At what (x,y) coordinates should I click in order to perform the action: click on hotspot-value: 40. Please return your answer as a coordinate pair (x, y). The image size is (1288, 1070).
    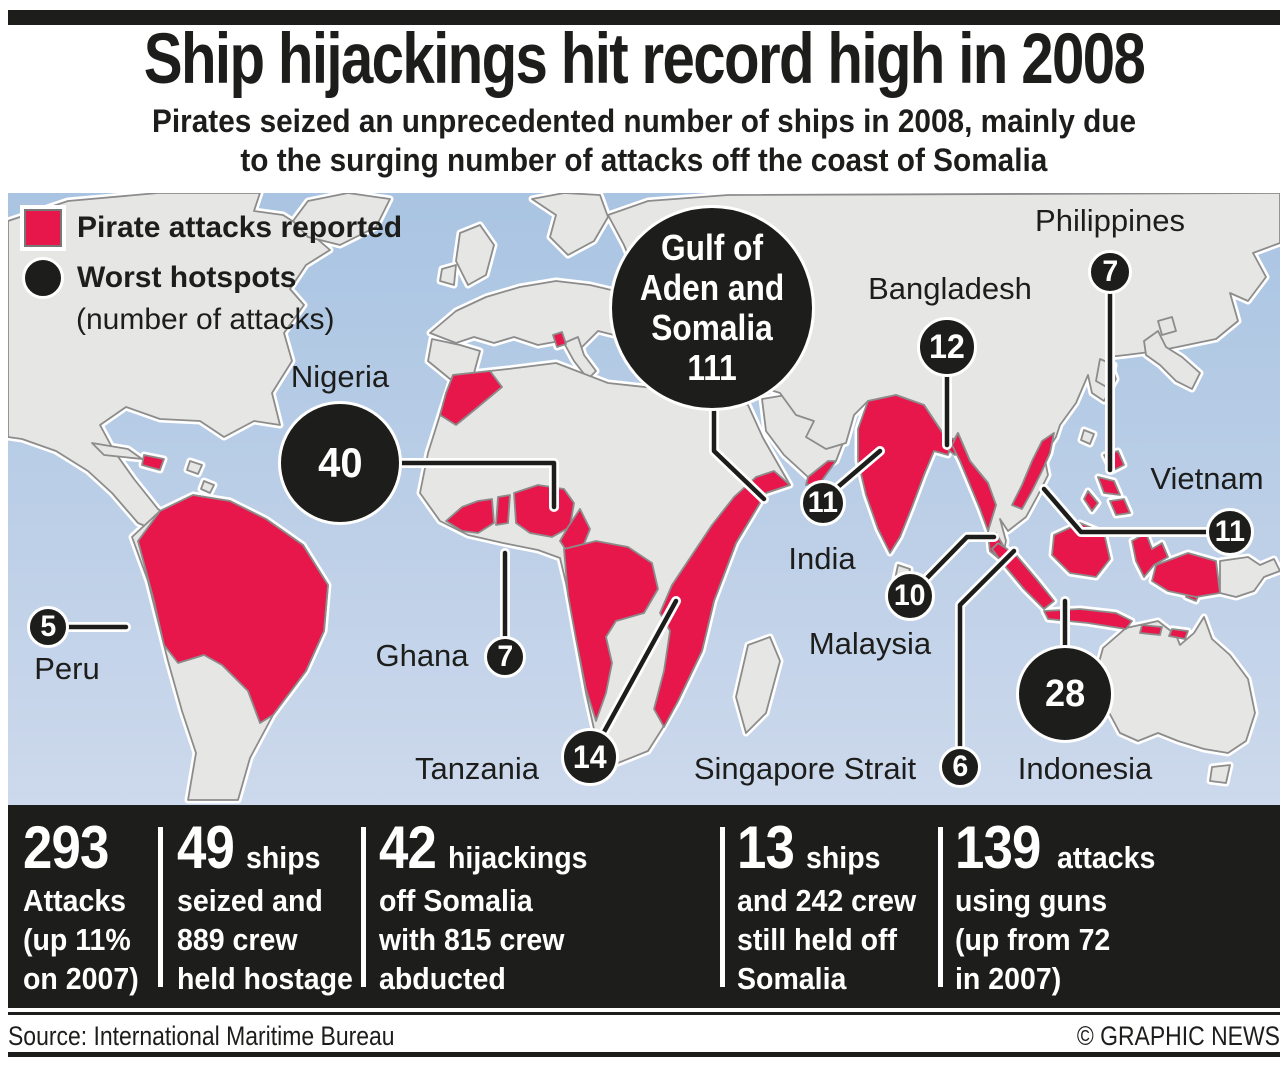
    Looking at the image, I should click on (340, 462).